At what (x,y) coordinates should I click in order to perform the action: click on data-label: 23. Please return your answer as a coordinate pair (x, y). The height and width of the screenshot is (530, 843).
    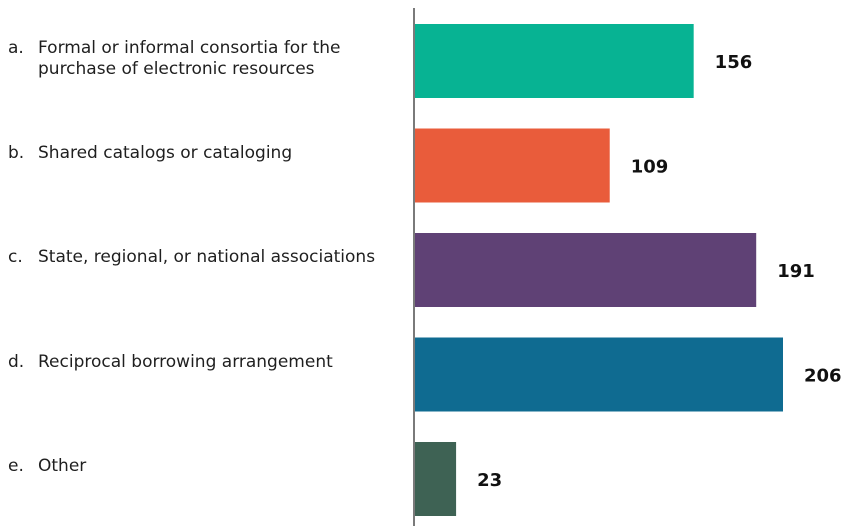
    Looking at the image, I should click on (489, 480).